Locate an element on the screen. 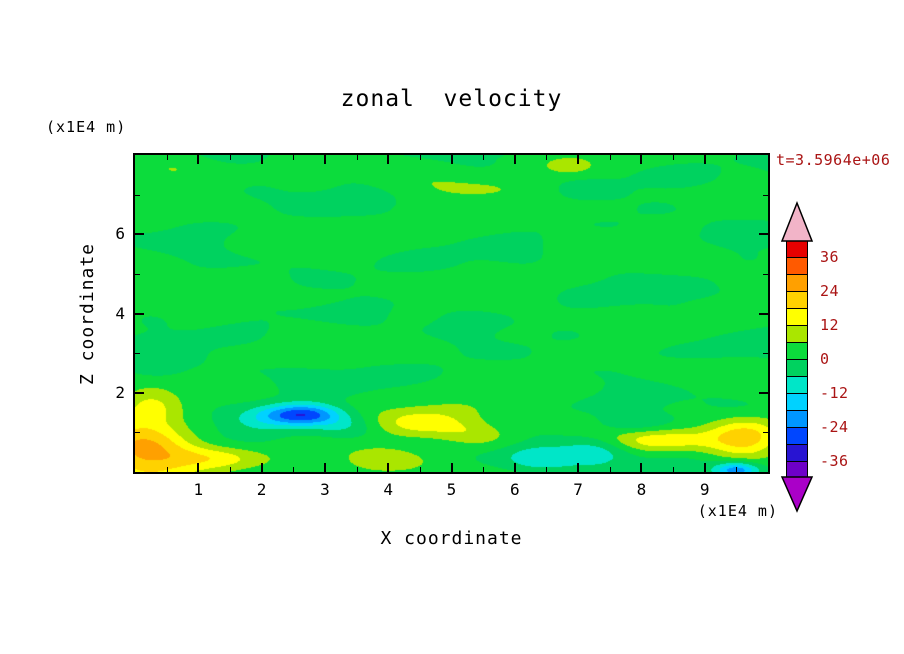 The image size is (904, 654). x-tick-label: 2 is located at coordinates (261, 489).